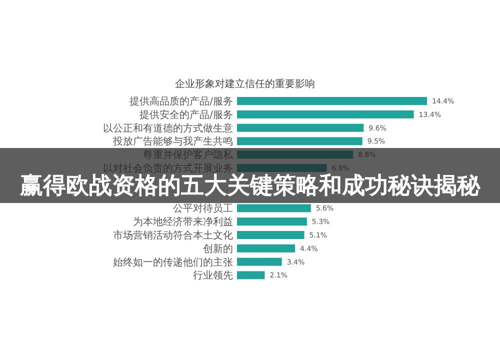  I want to click on annotation: 赢得欧战资格的五大关键策略和成功秘诀揭秘, so click(250, 186).